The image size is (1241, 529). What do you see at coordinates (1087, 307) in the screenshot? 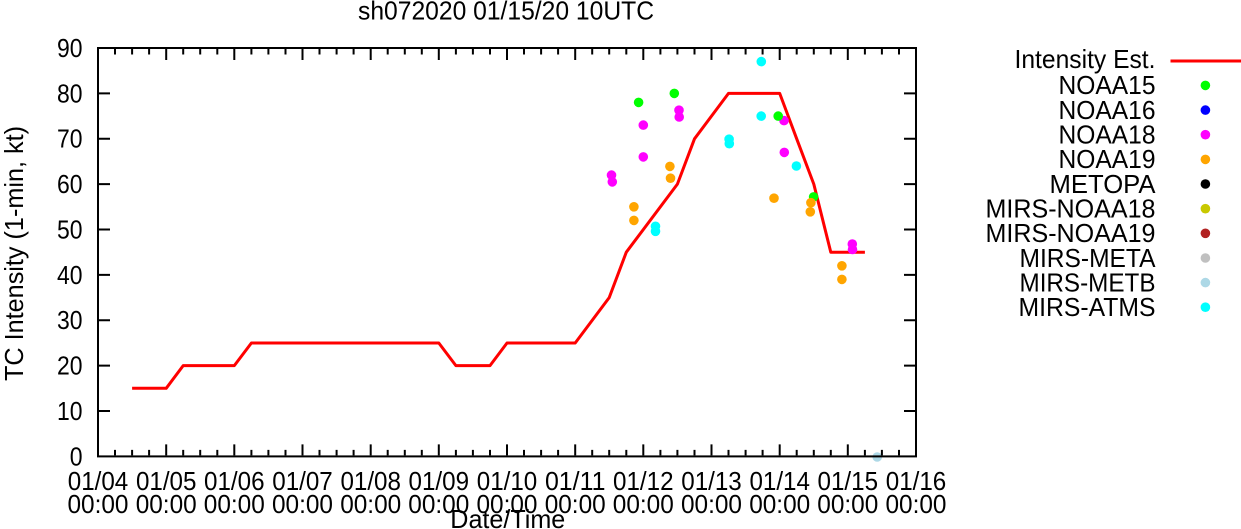
I see `svg-text: MIRS-ATMS` at bounding box center [1087, 307].